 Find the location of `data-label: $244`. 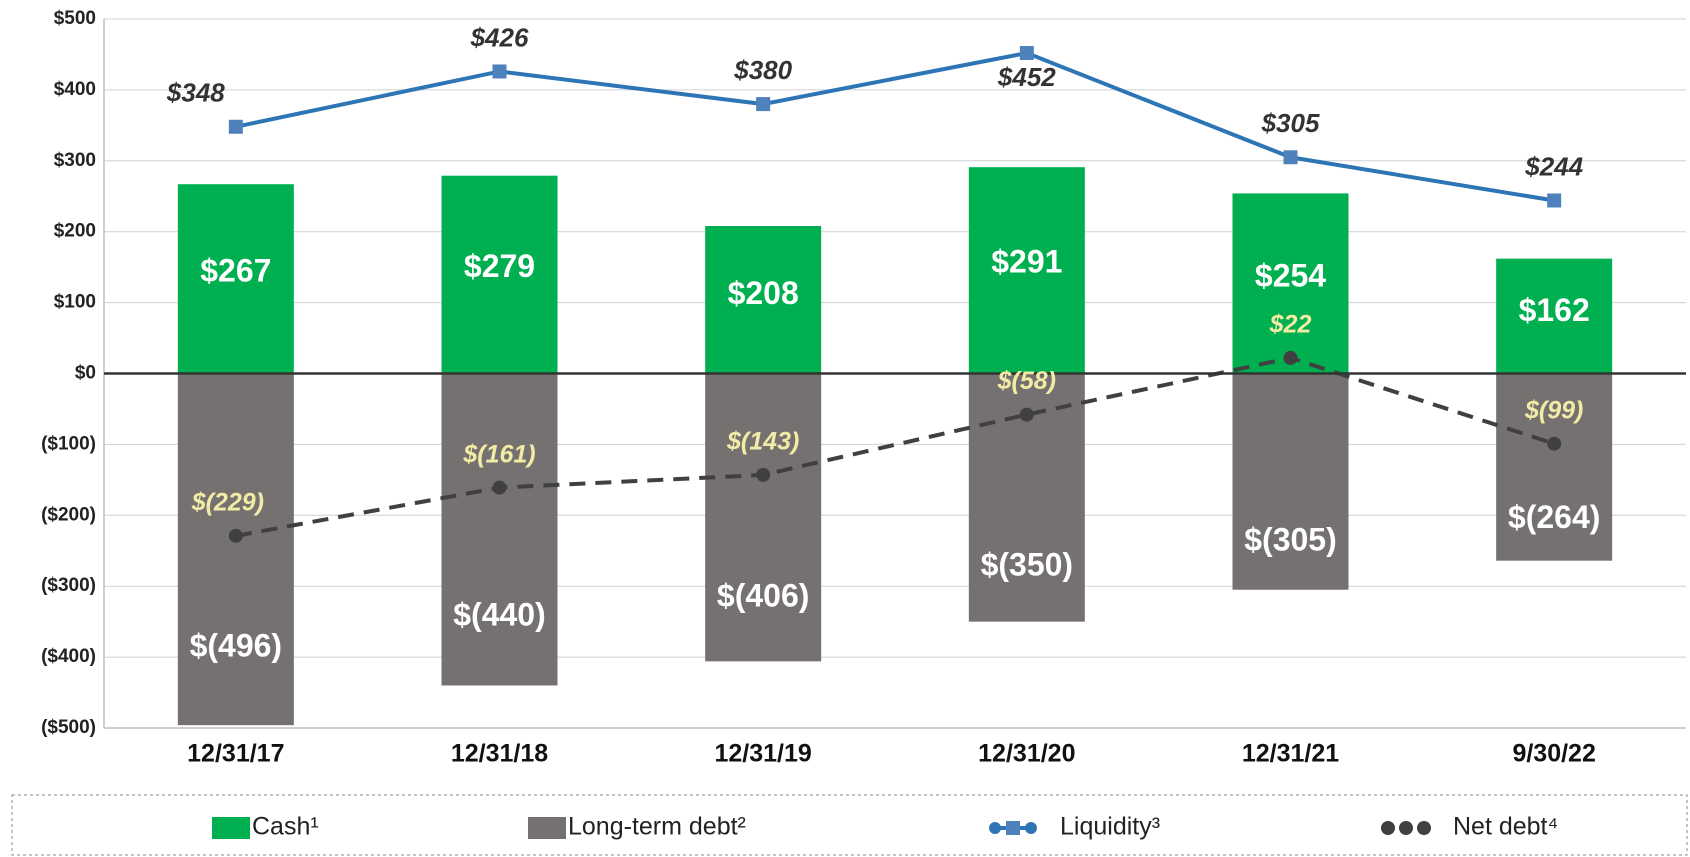

data-label: $244 is located at coordinates (1553, 166).